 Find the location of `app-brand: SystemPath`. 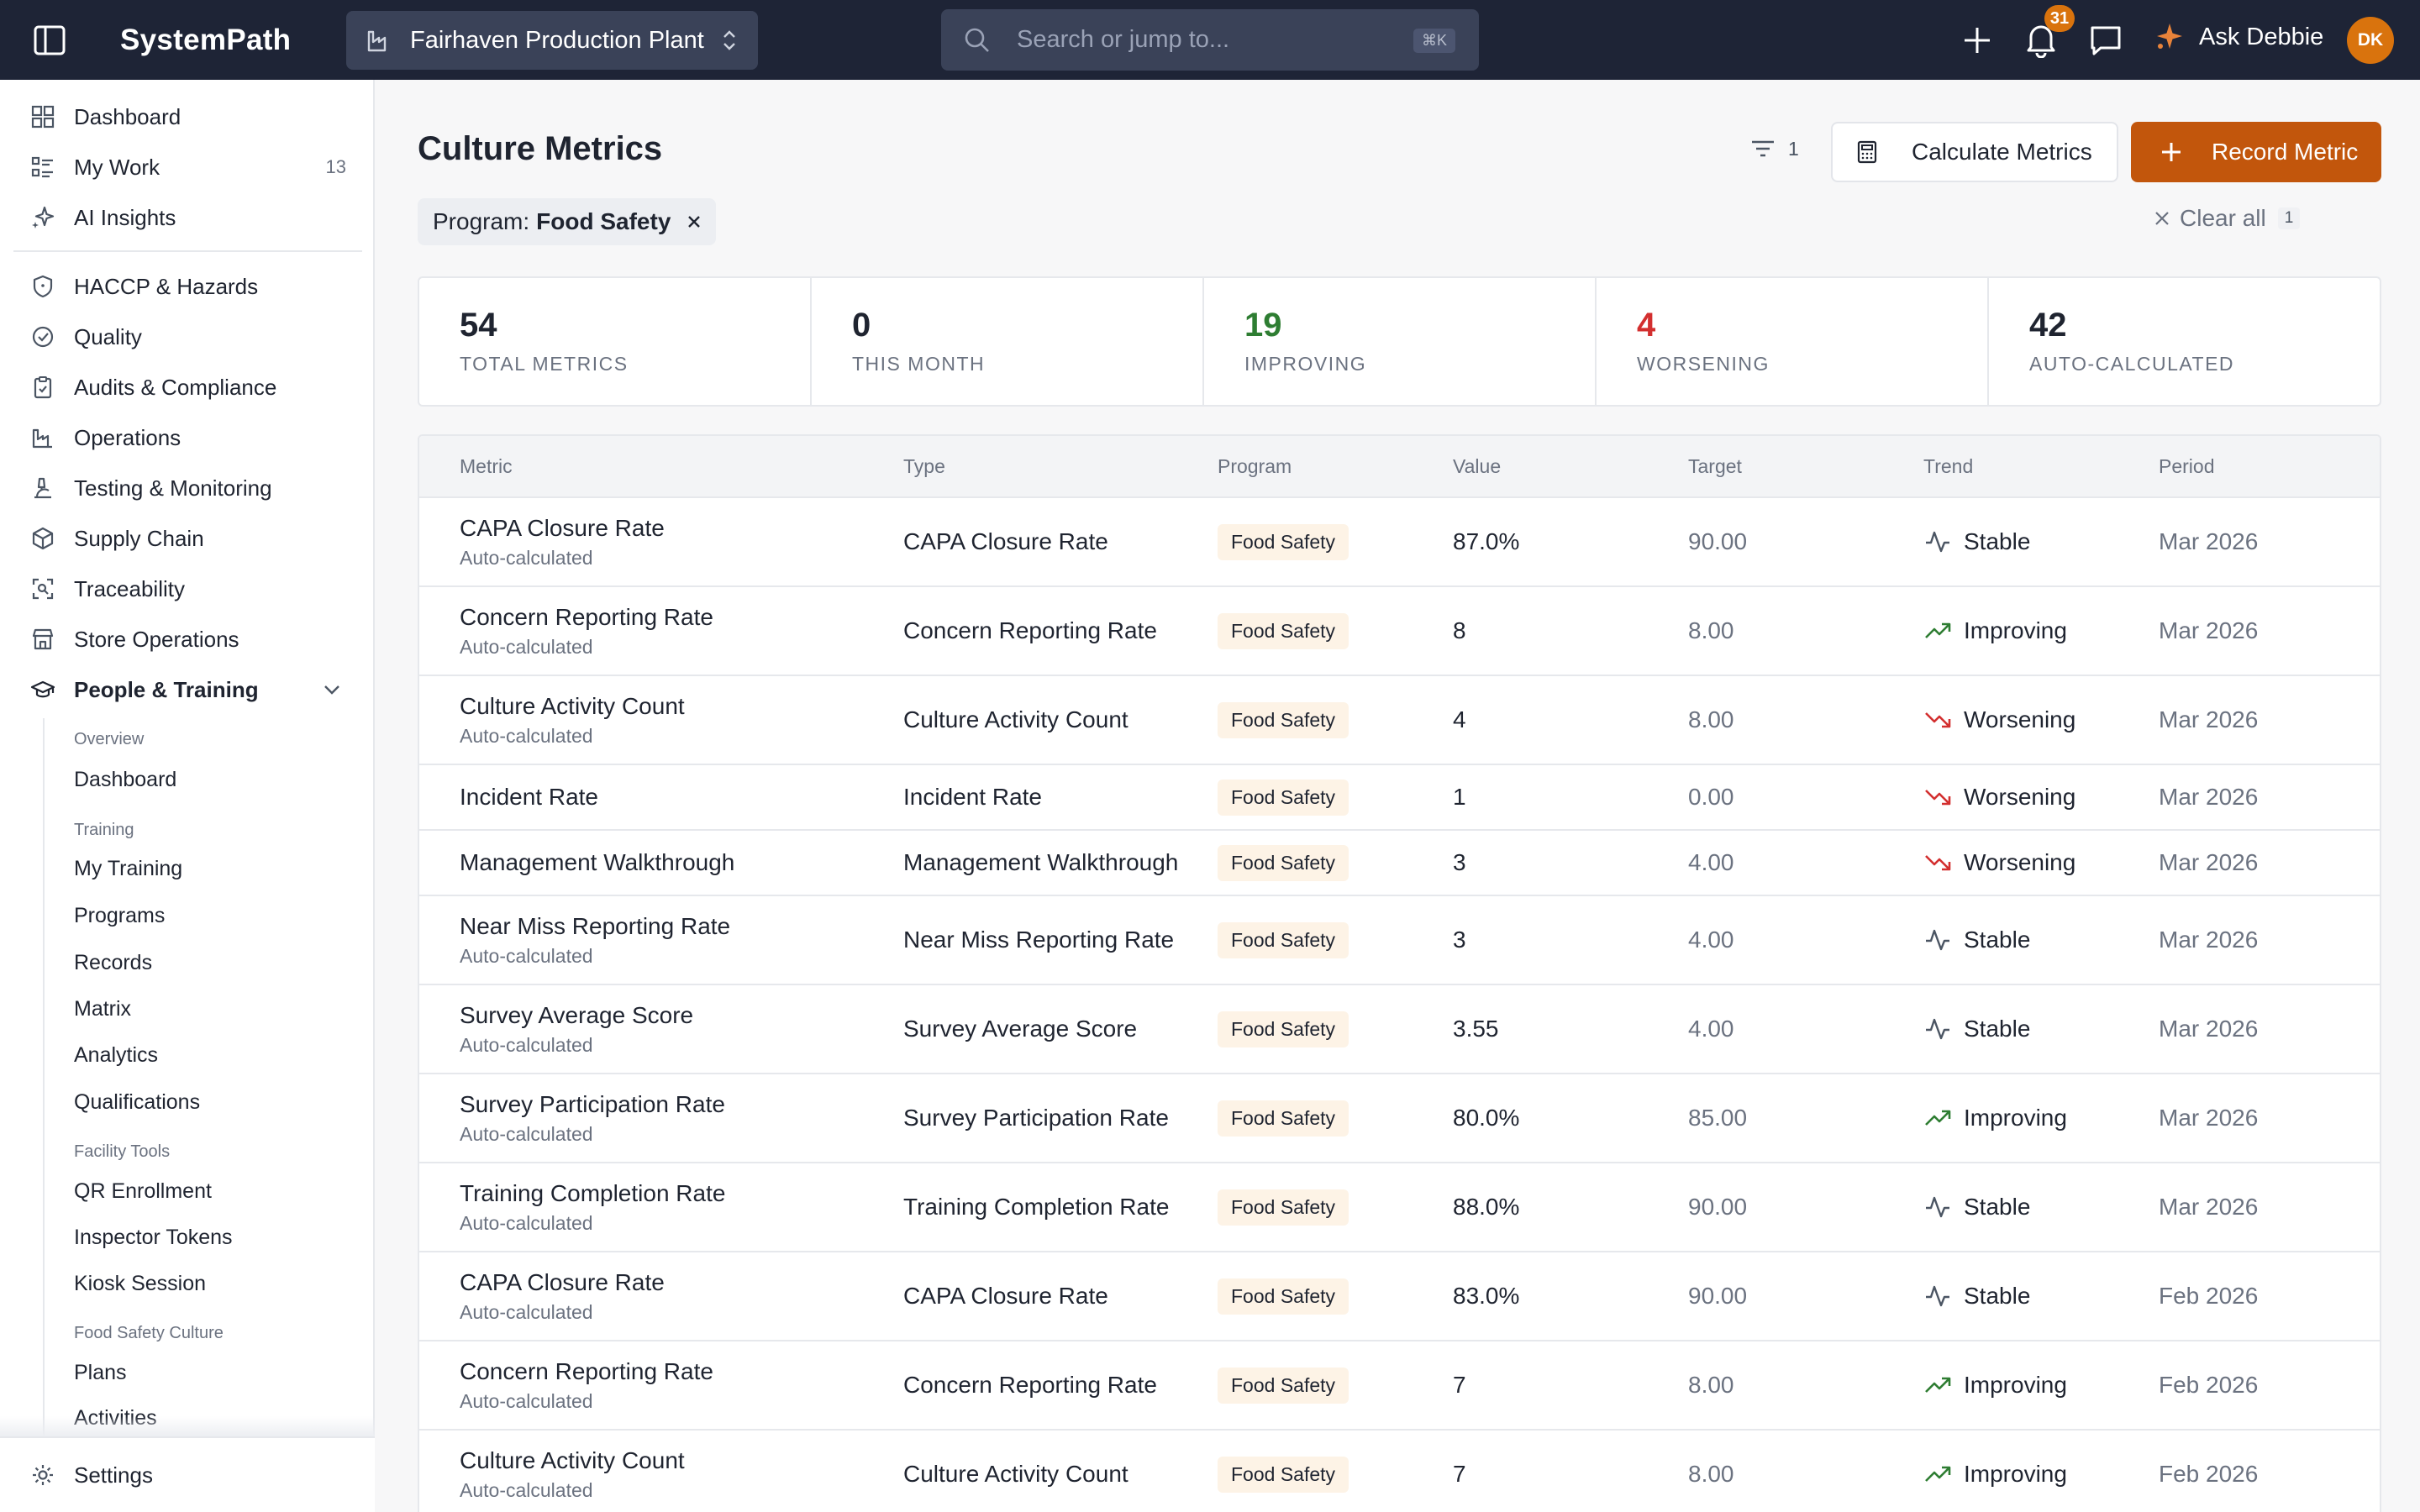

app-brand: SystemPath is located at coordinates (206, 40).